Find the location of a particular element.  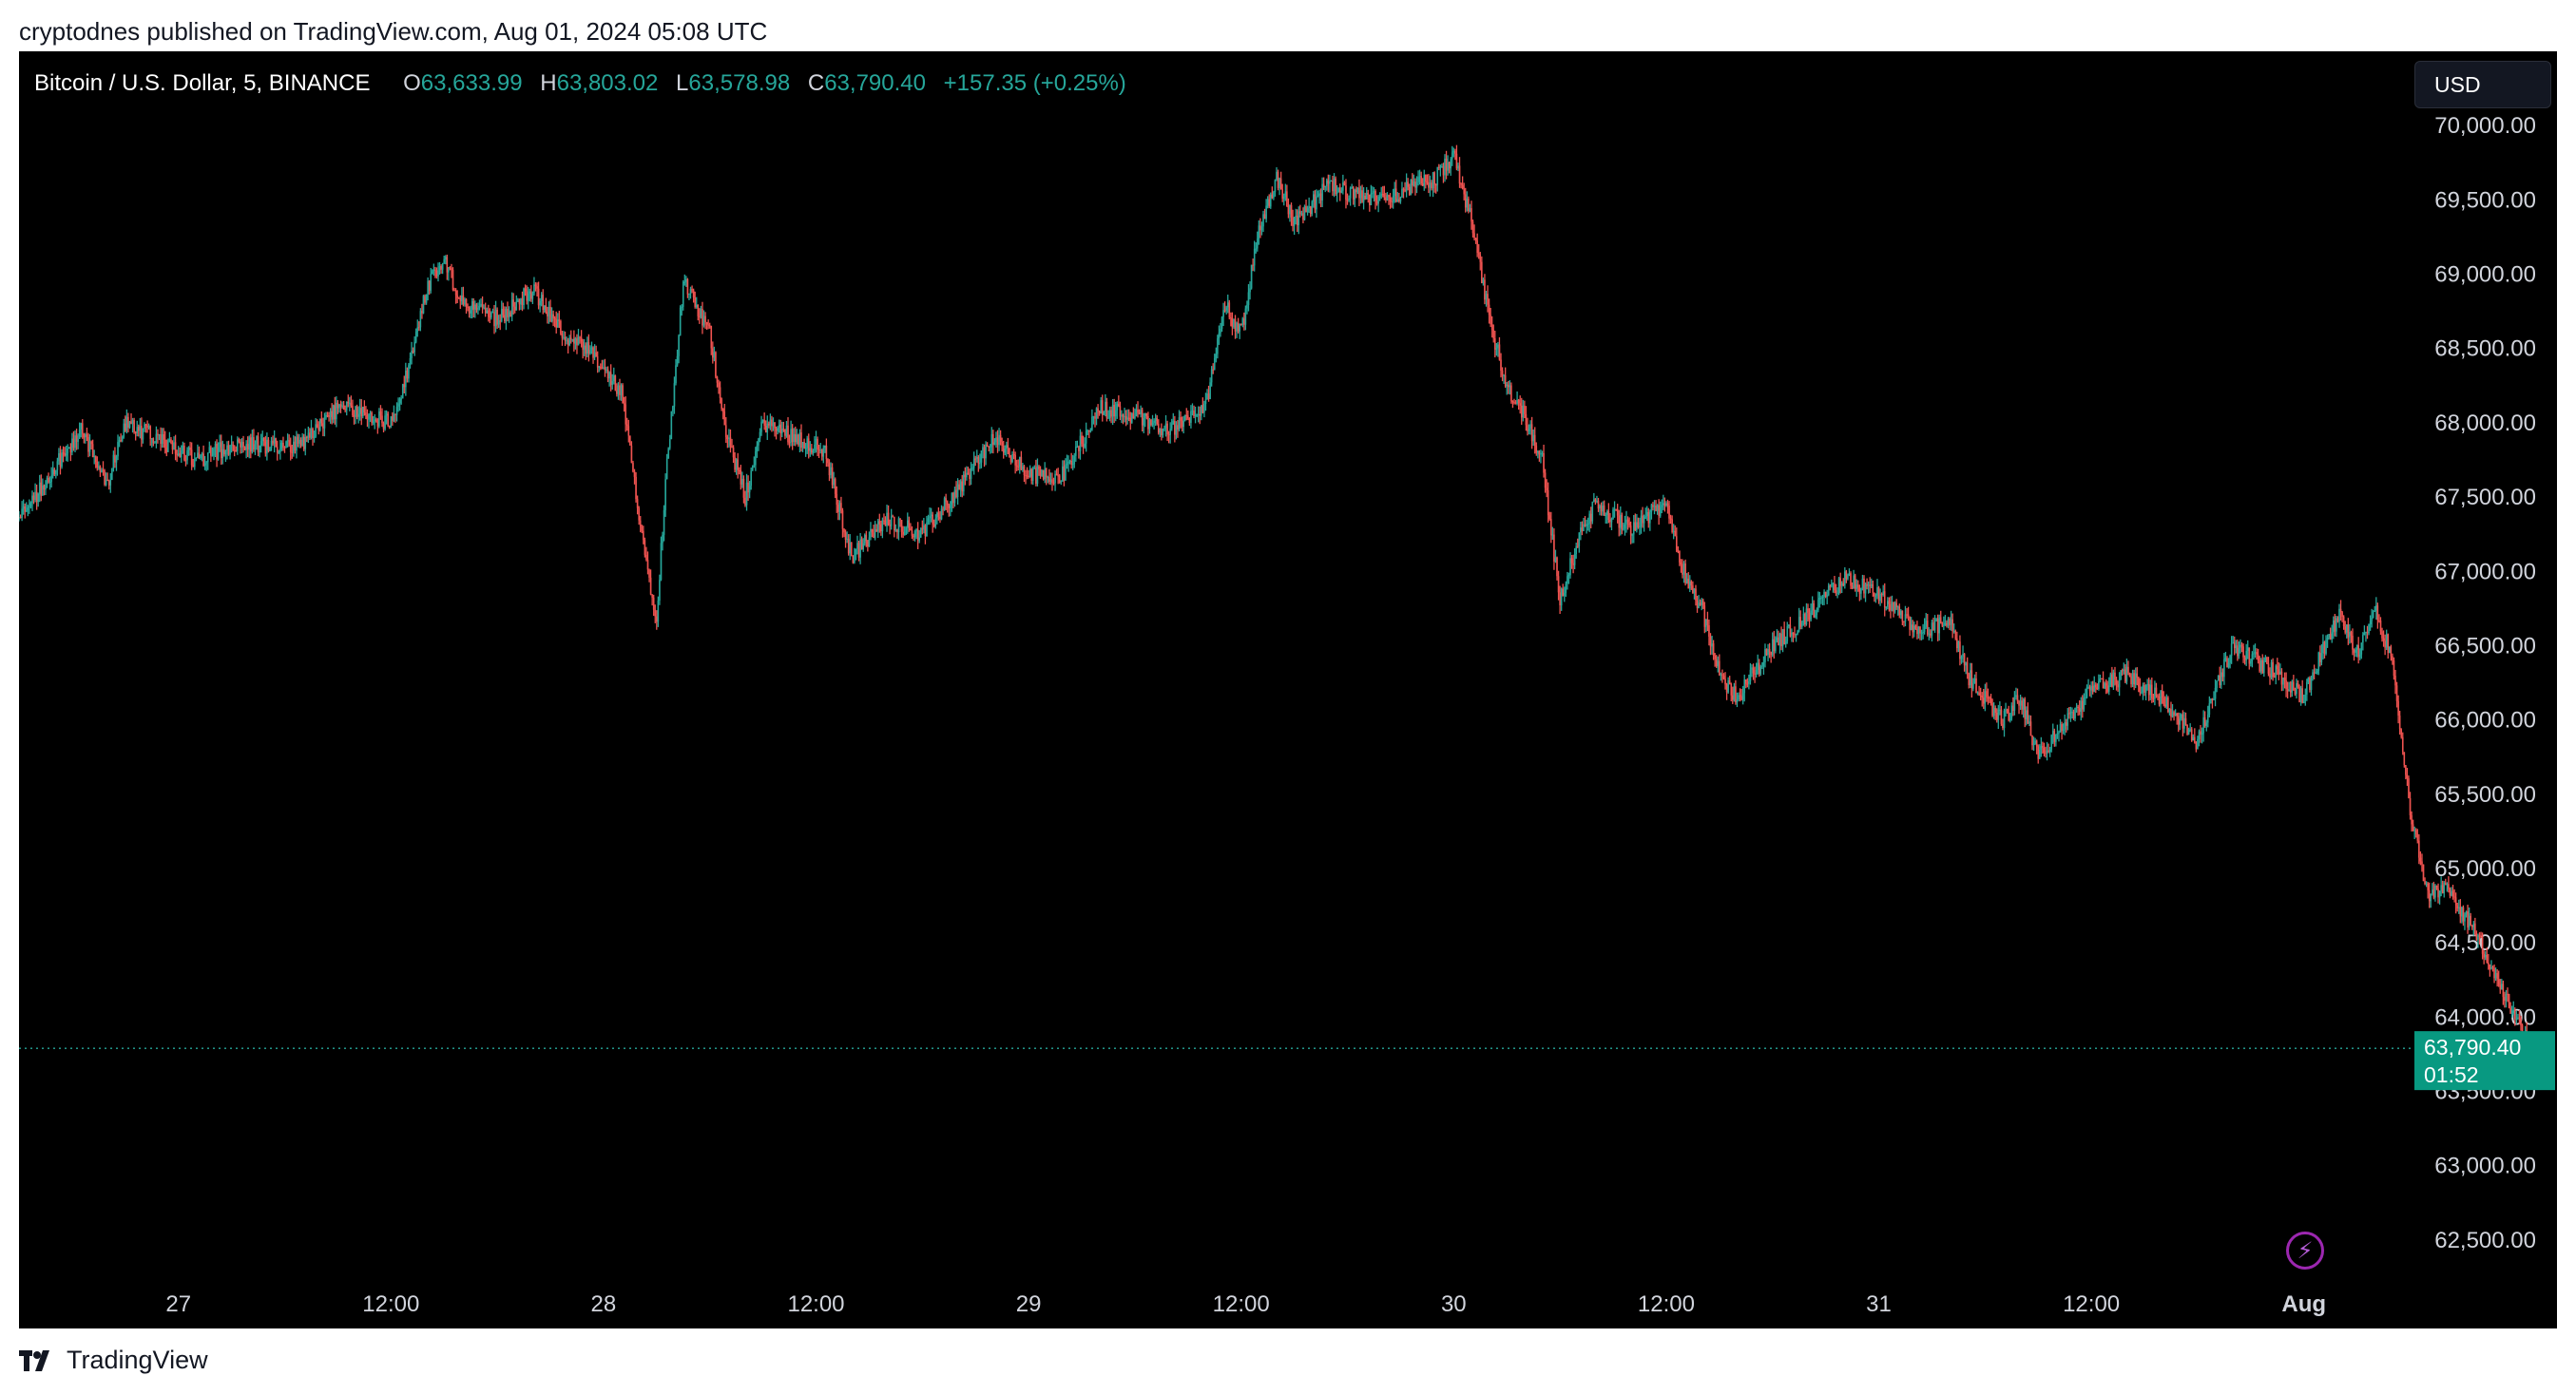

x-tick-label: 12:00 is located at coordinates (390, 1304).